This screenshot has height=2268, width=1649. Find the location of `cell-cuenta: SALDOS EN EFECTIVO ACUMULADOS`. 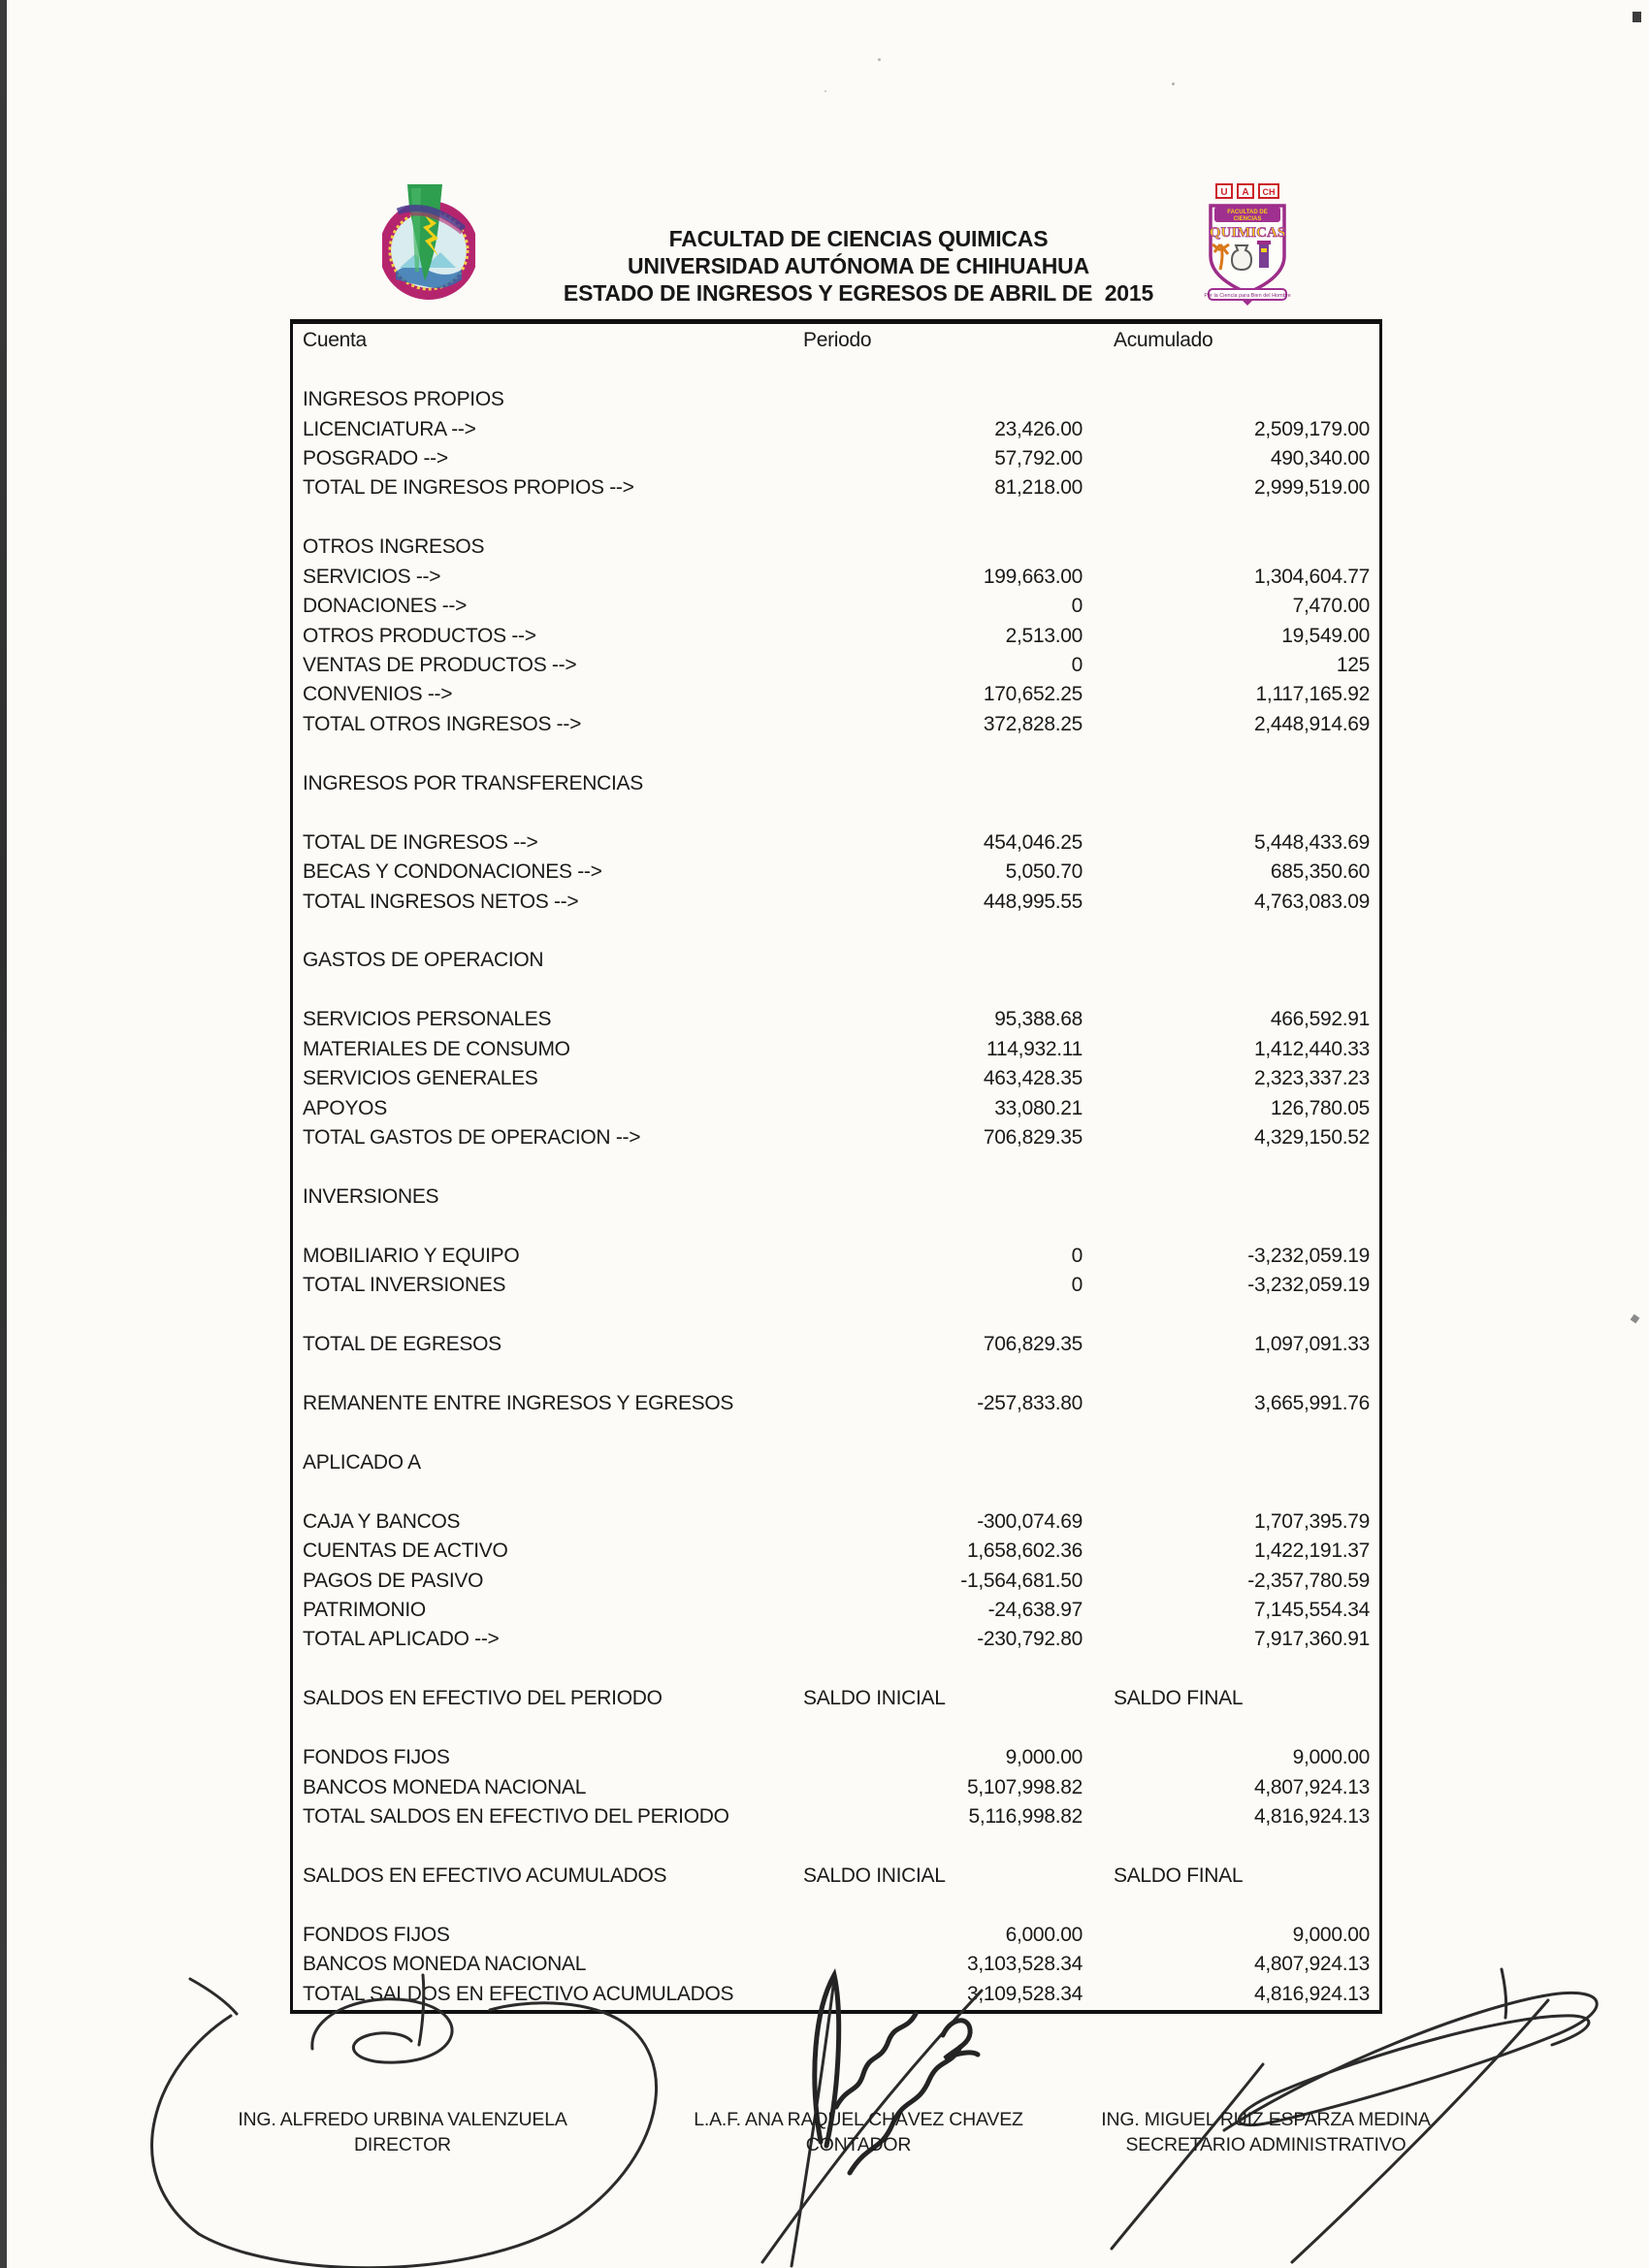

cell-cuenta: SALDOS EN EFECTIVO ACUMULADOS is located at coordinates (485, 1875).